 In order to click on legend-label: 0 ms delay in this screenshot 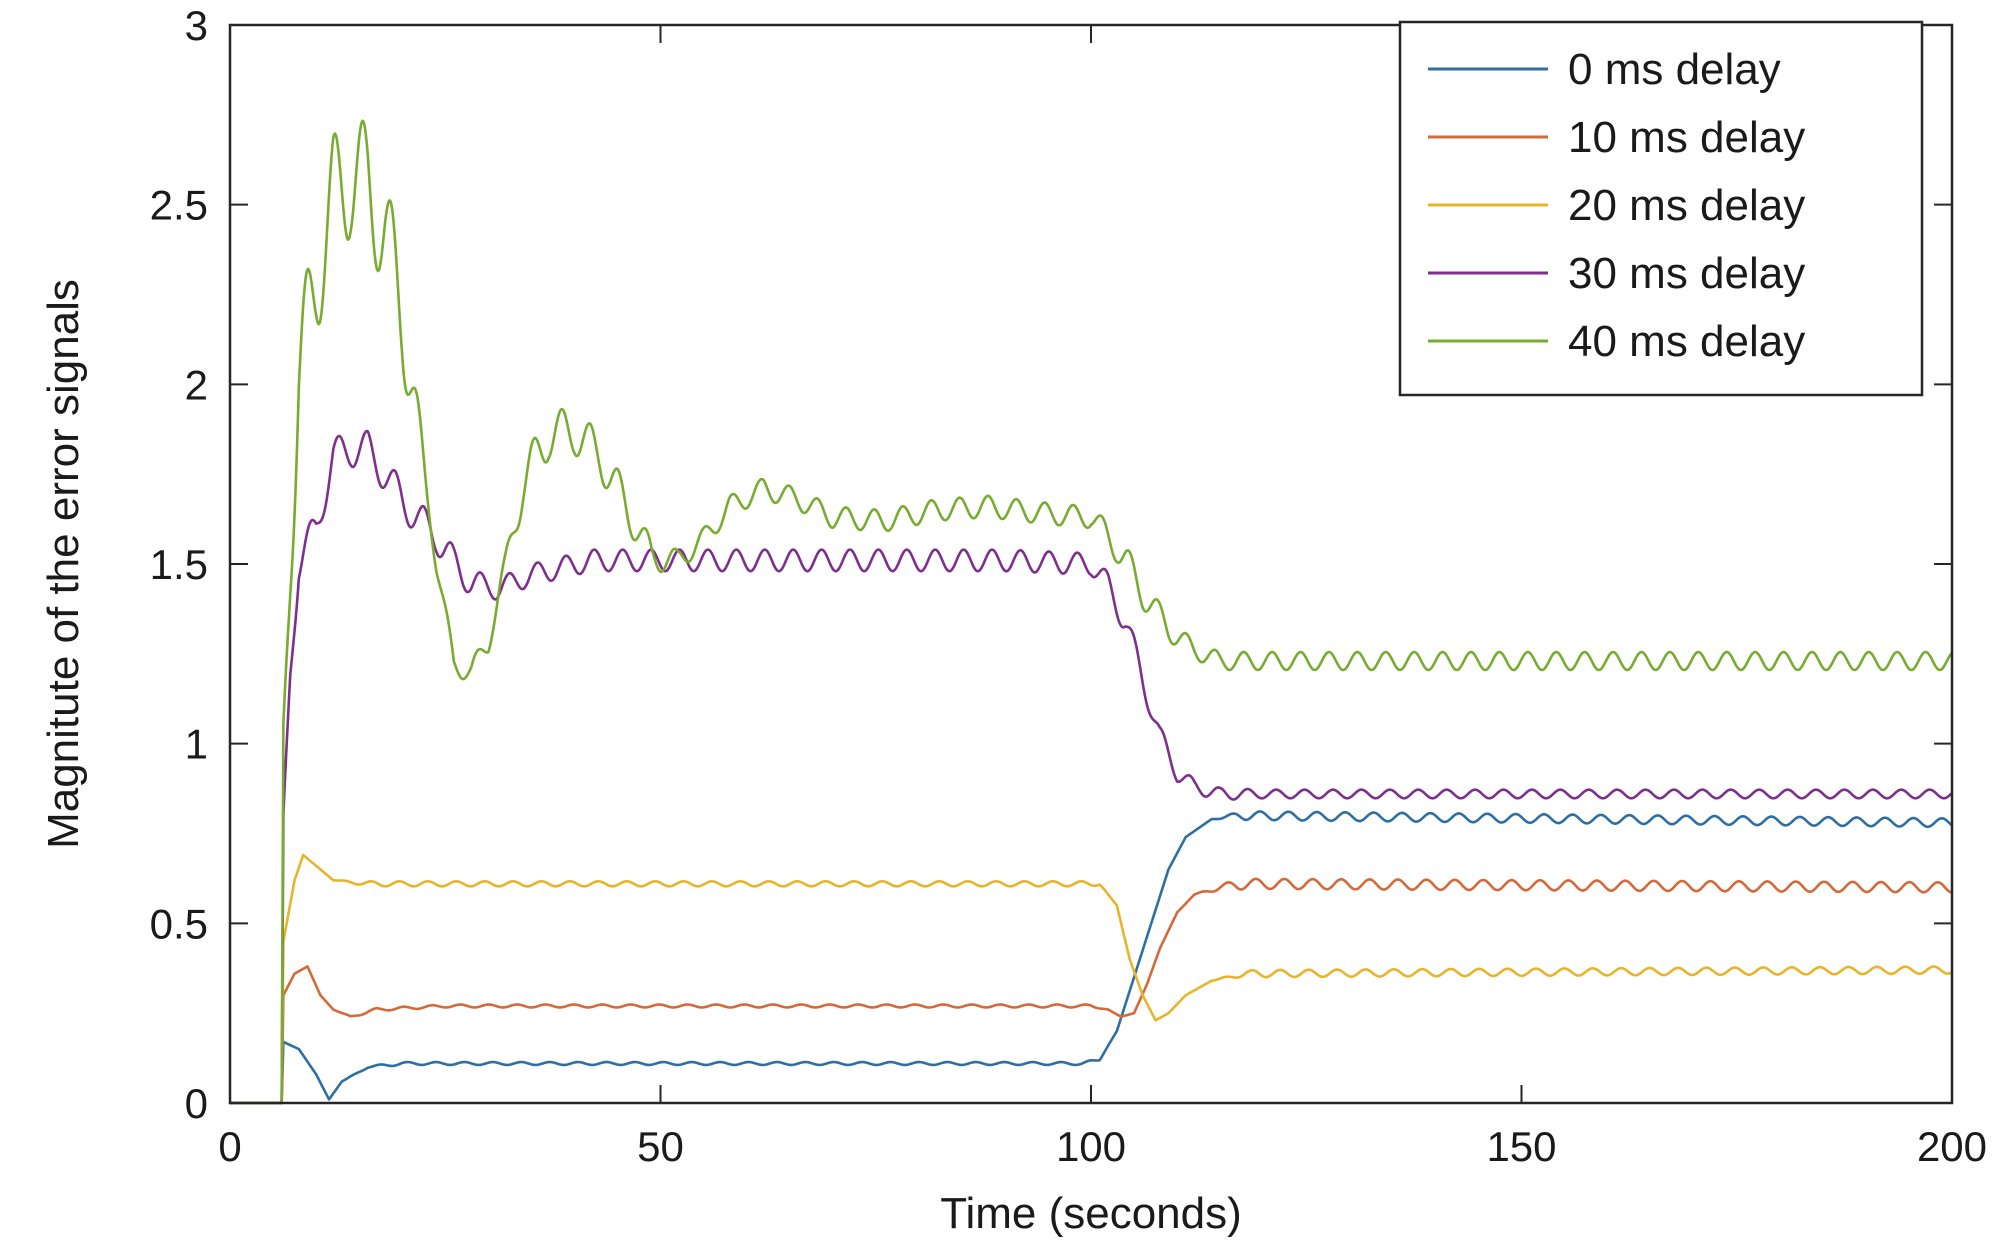, I will do `click(1674, 69)`.